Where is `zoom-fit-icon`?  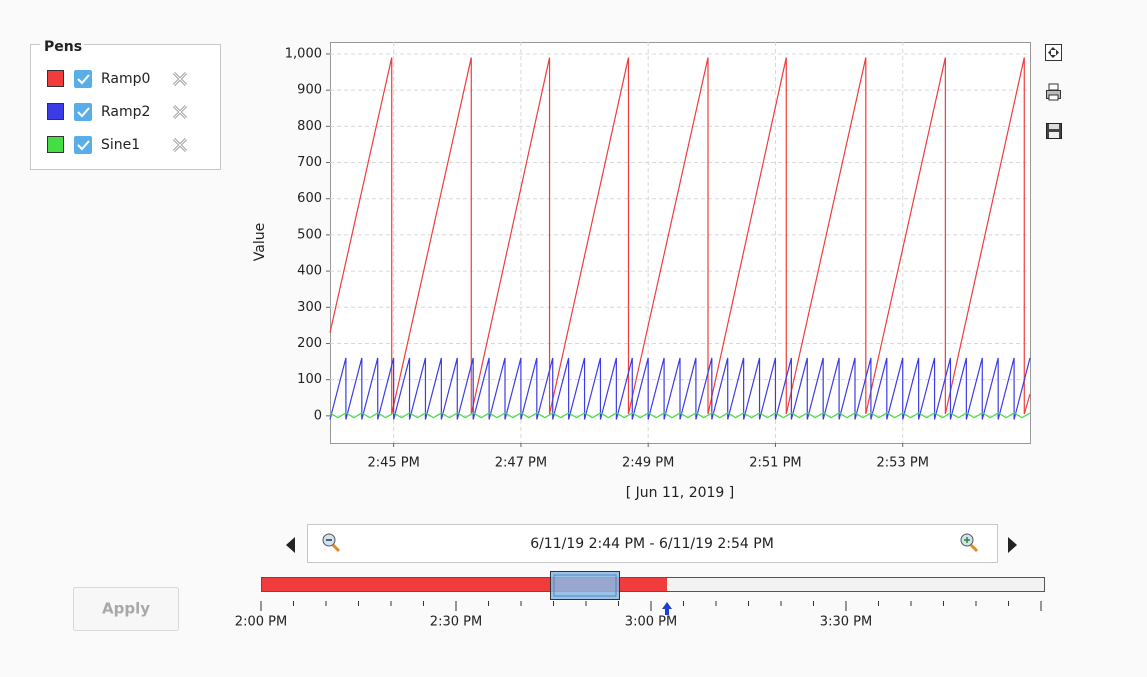 zoom-fit-icon is located at coordinates (1053, 52).